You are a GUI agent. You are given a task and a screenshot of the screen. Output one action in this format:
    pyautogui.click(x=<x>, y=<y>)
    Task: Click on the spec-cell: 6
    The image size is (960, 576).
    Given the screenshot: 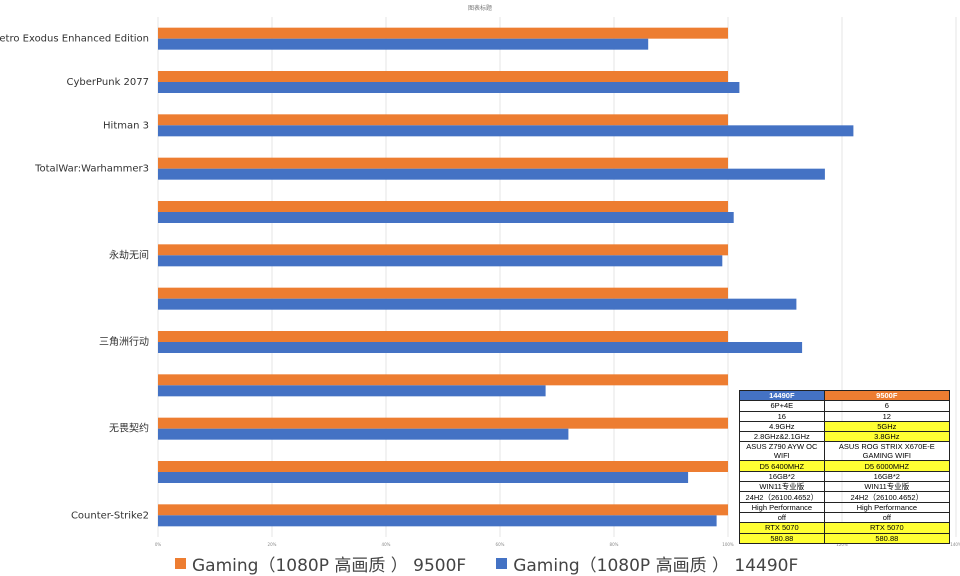 What is the action you would take?
    pyautogui.click(x=887, y=406)
    